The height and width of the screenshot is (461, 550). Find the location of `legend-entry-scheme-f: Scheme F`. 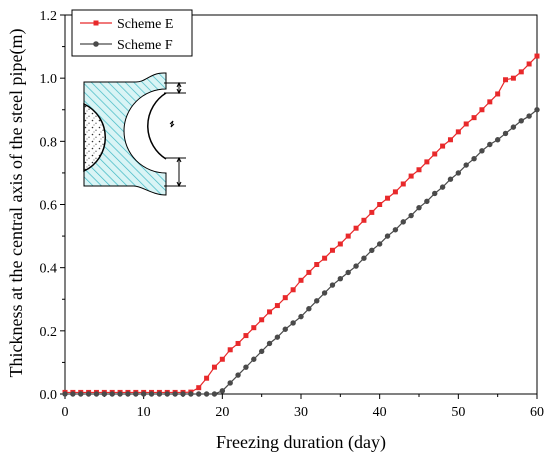

legend-entry-scheme-f: Scheme F is located at coordinates (126, 45).